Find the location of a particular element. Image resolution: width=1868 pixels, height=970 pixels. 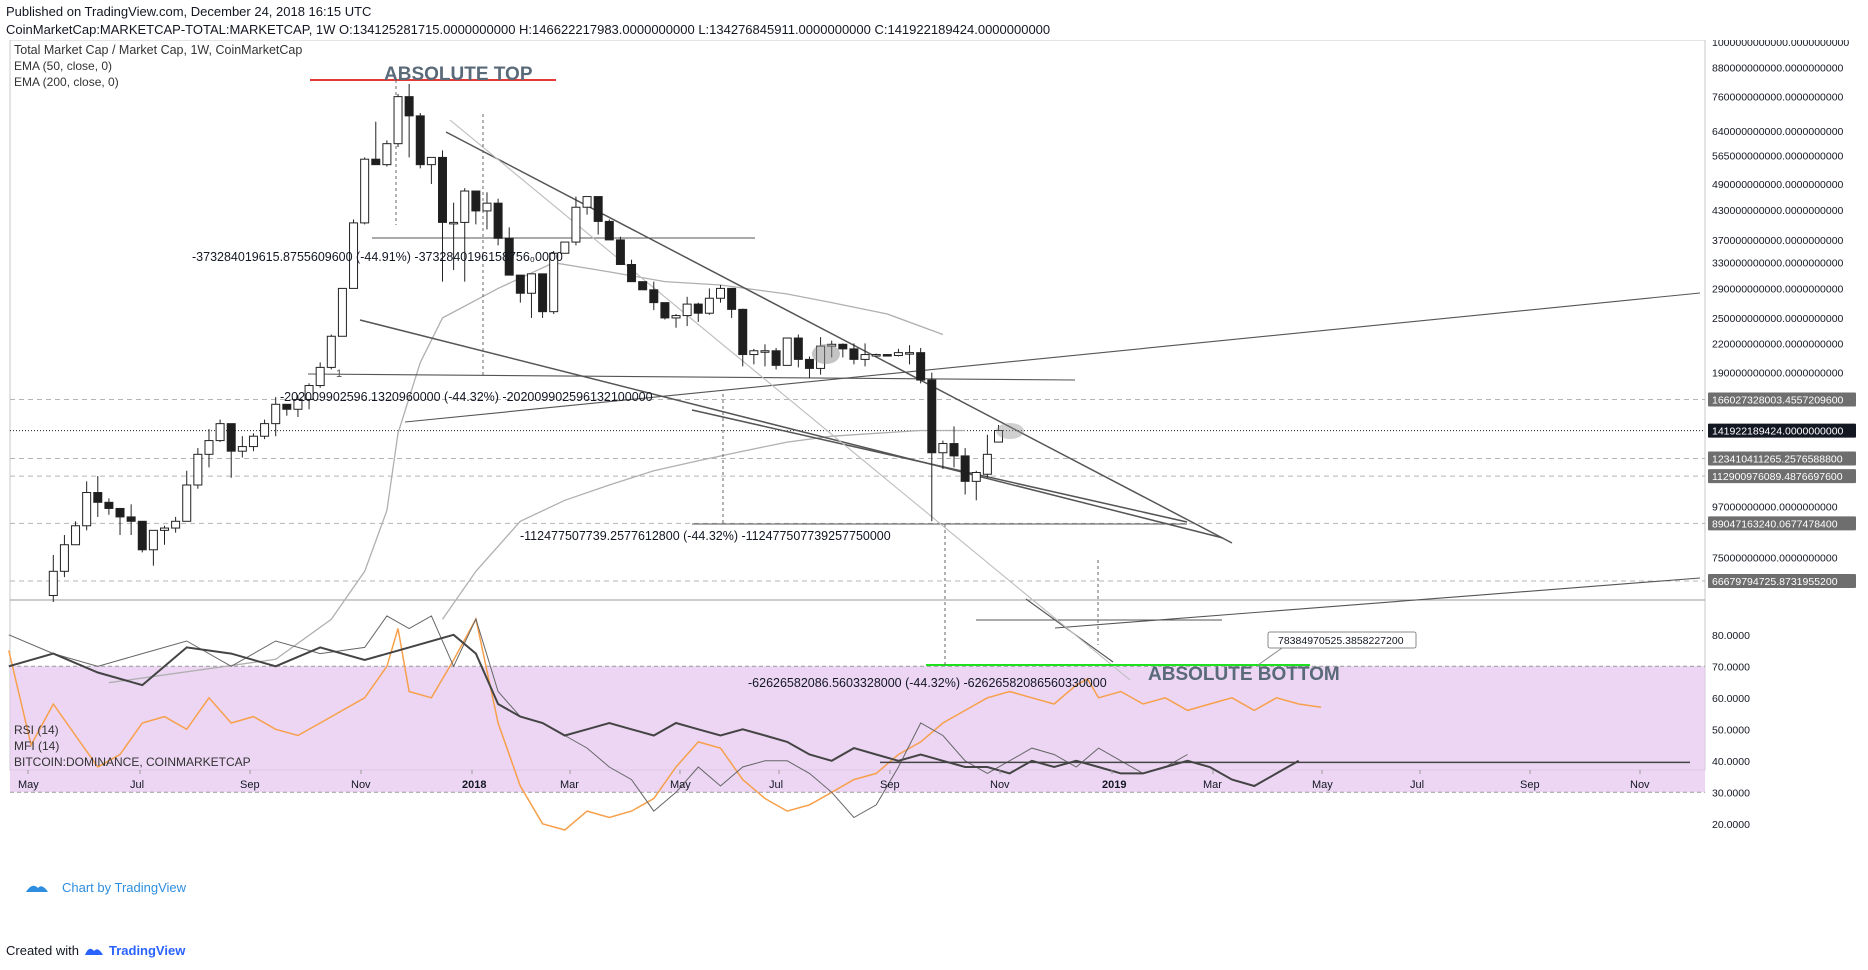

ema-legend-label: EMA (50, close, 0) is located at coordinates (63, 66).